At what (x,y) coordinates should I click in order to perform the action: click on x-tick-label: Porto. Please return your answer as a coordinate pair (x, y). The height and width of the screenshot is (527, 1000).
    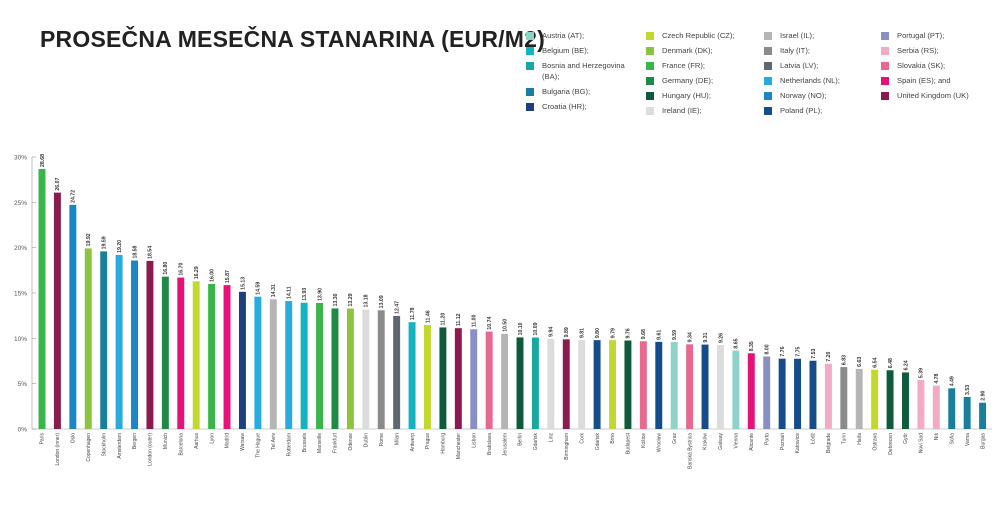
    Looking at the image, I should click on (767, 439).